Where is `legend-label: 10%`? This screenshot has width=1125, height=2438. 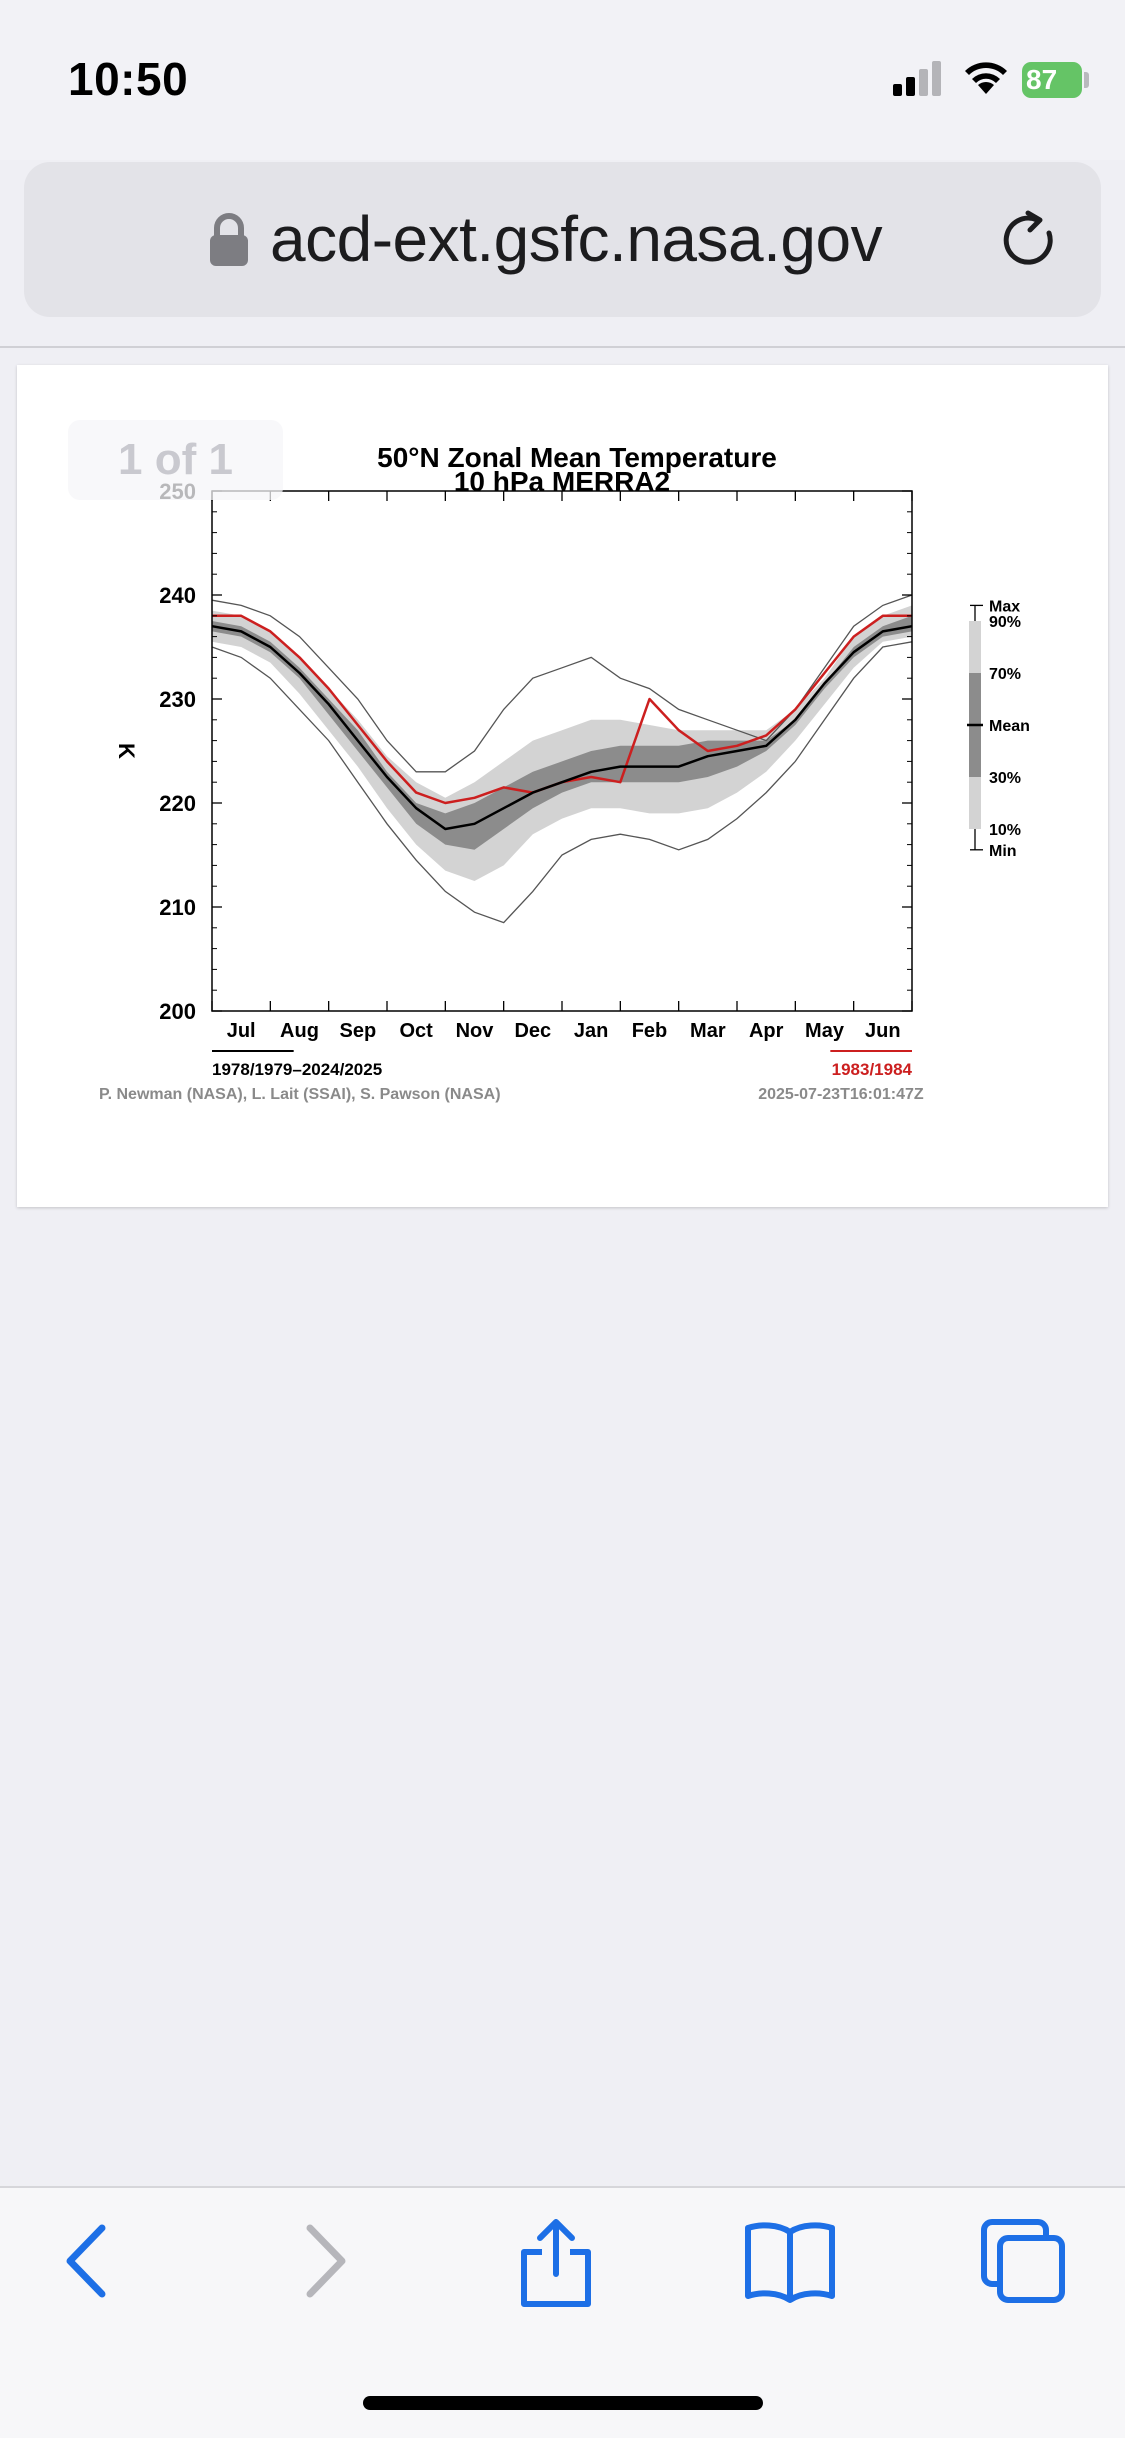 legend-label: 10% is located at coordinates (1005, 830).